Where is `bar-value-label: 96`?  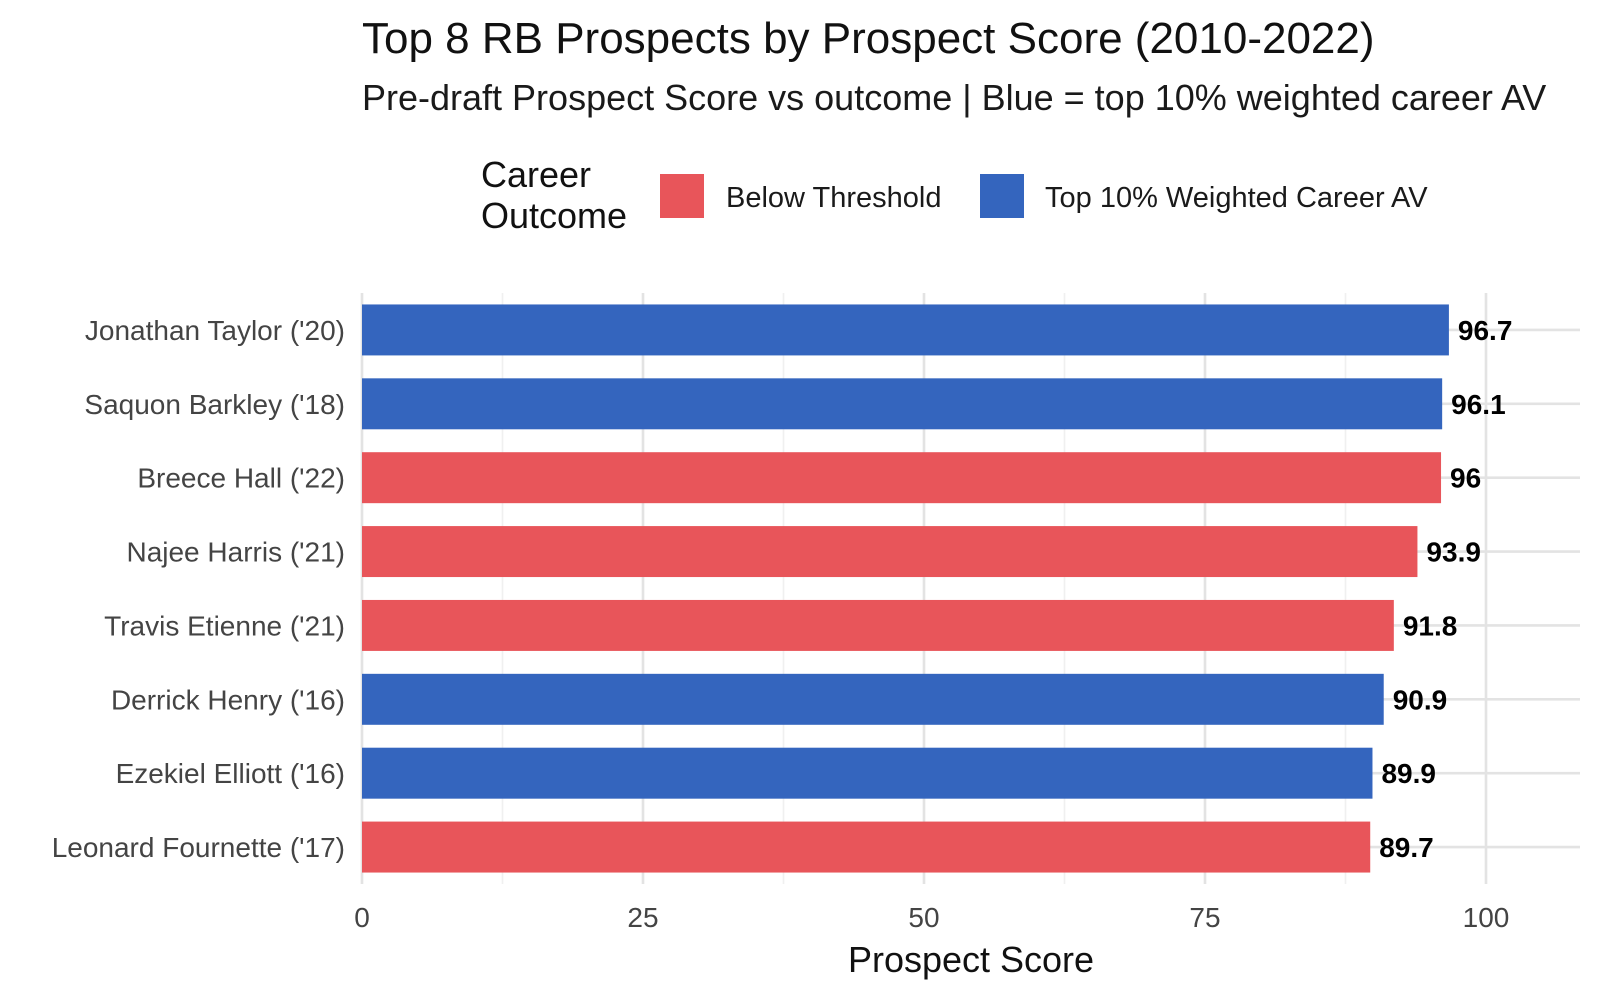 bar-value-label: 96 is located at coordinates (1465, 478).